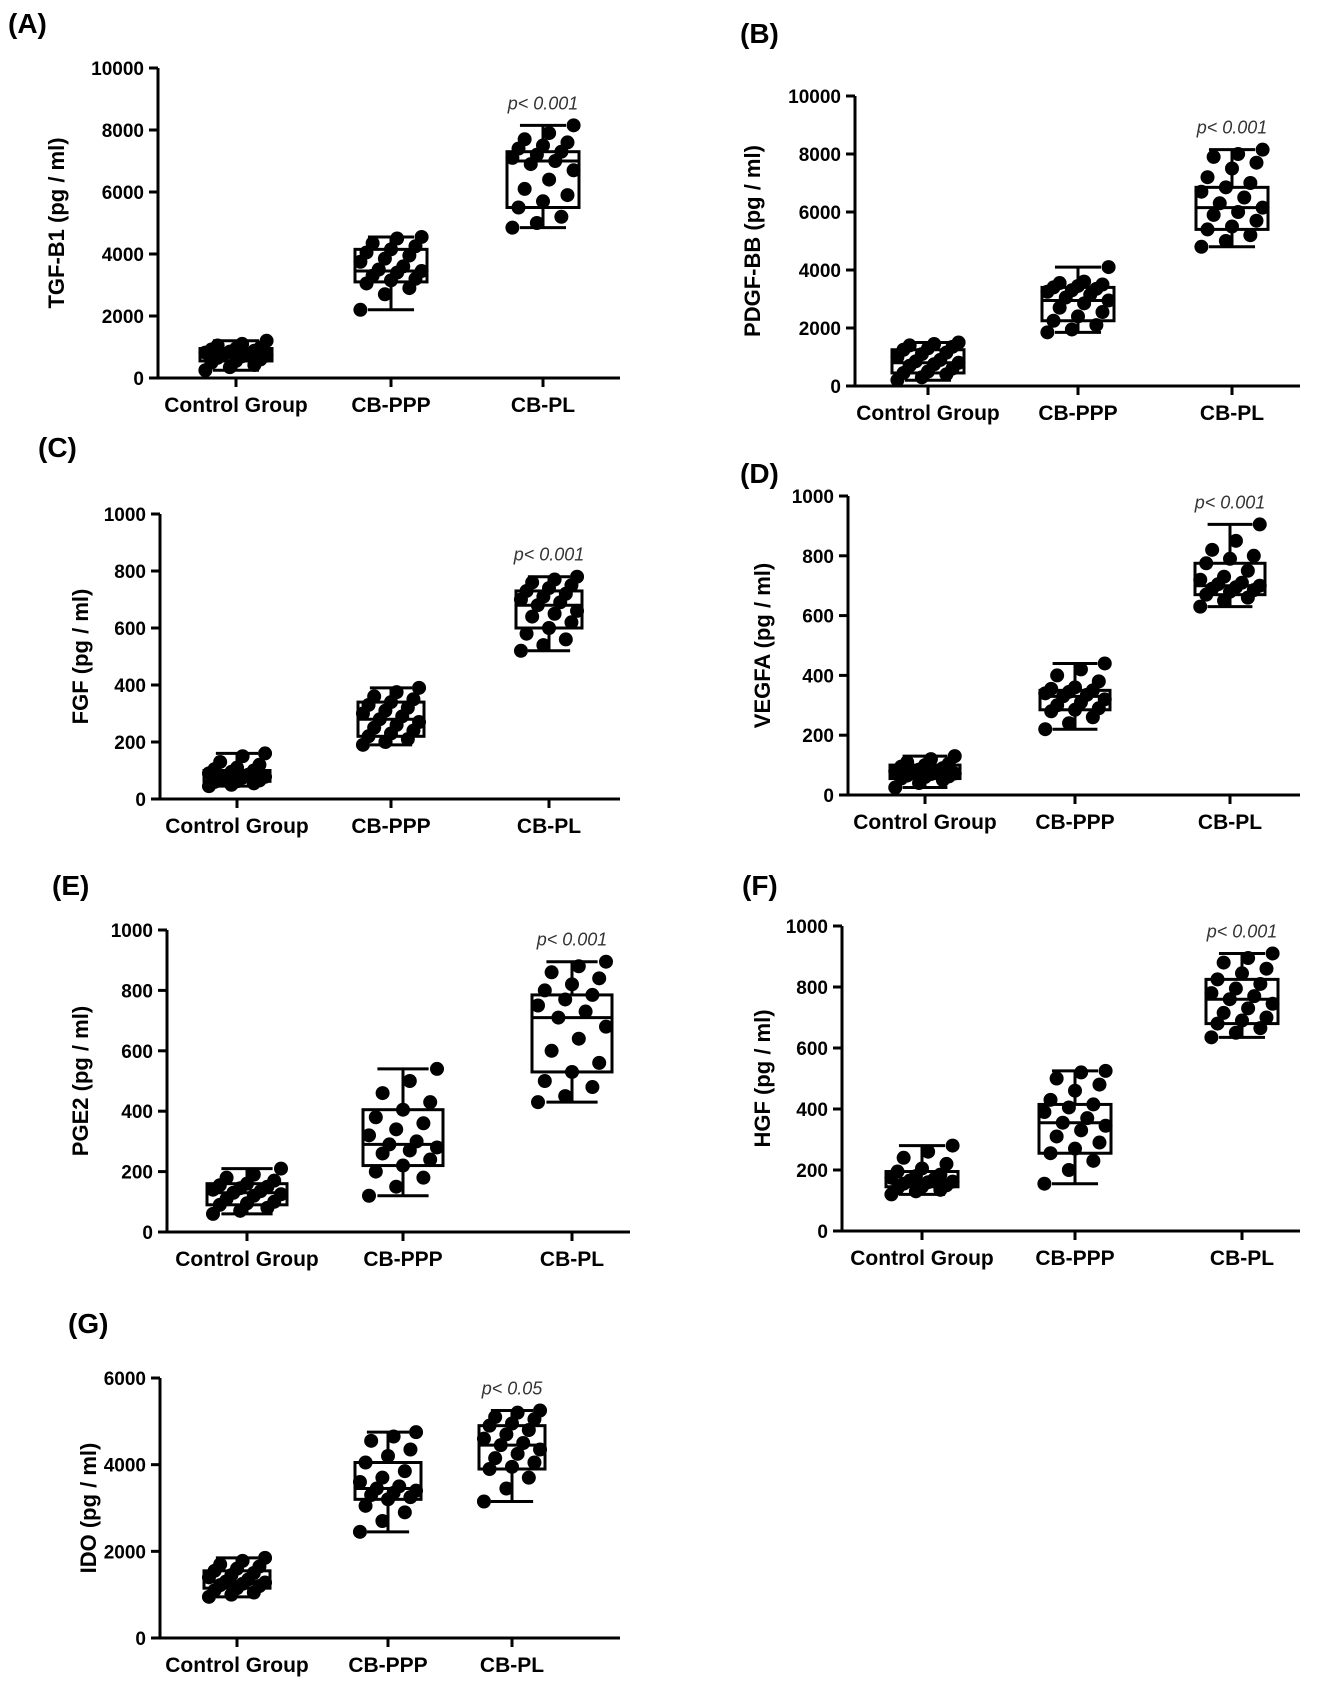  Describe the element at coordinates (760, 885) in the screenshot. I see `panel-label-f: (F)` at that location.